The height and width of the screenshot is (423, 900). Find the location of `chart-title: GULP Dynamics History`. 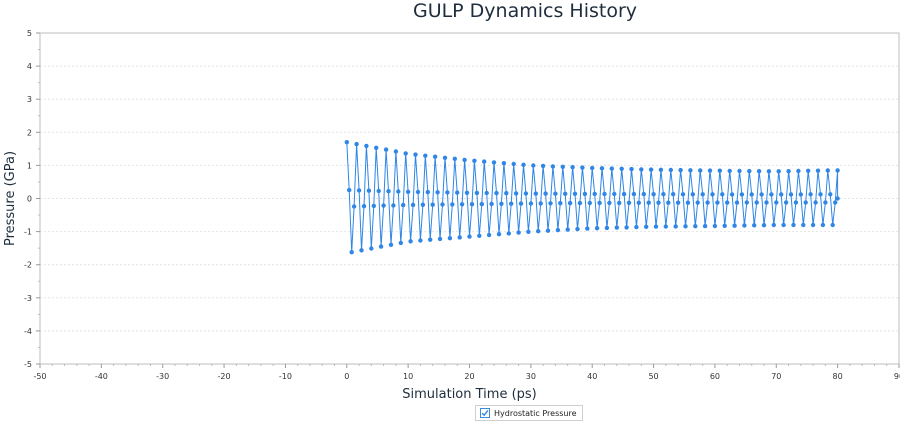

chart-title: GULP Dynamics History is located at coordinates (525, 11).